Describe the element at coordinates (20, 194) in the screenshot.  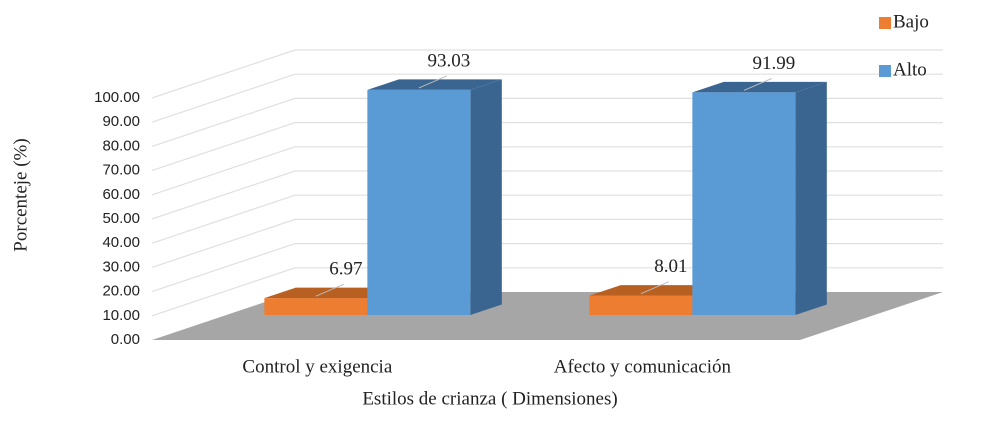
I see `y-axis-label: Porcenteje (%)` at that location.